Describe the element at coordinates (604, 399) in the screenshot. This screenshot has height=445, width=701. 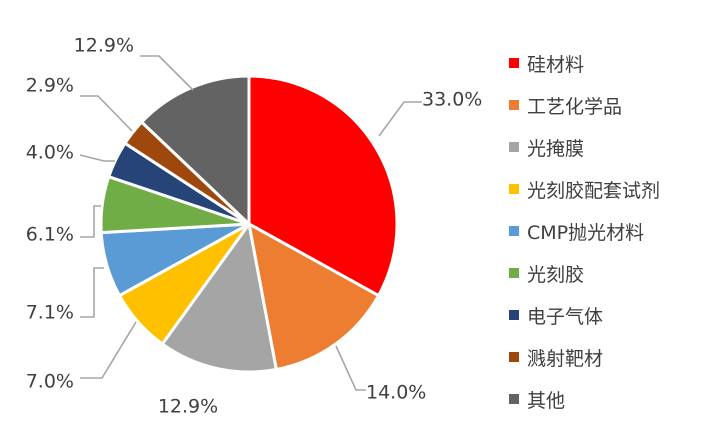
I see `legend-item-9: 其他` at that location.